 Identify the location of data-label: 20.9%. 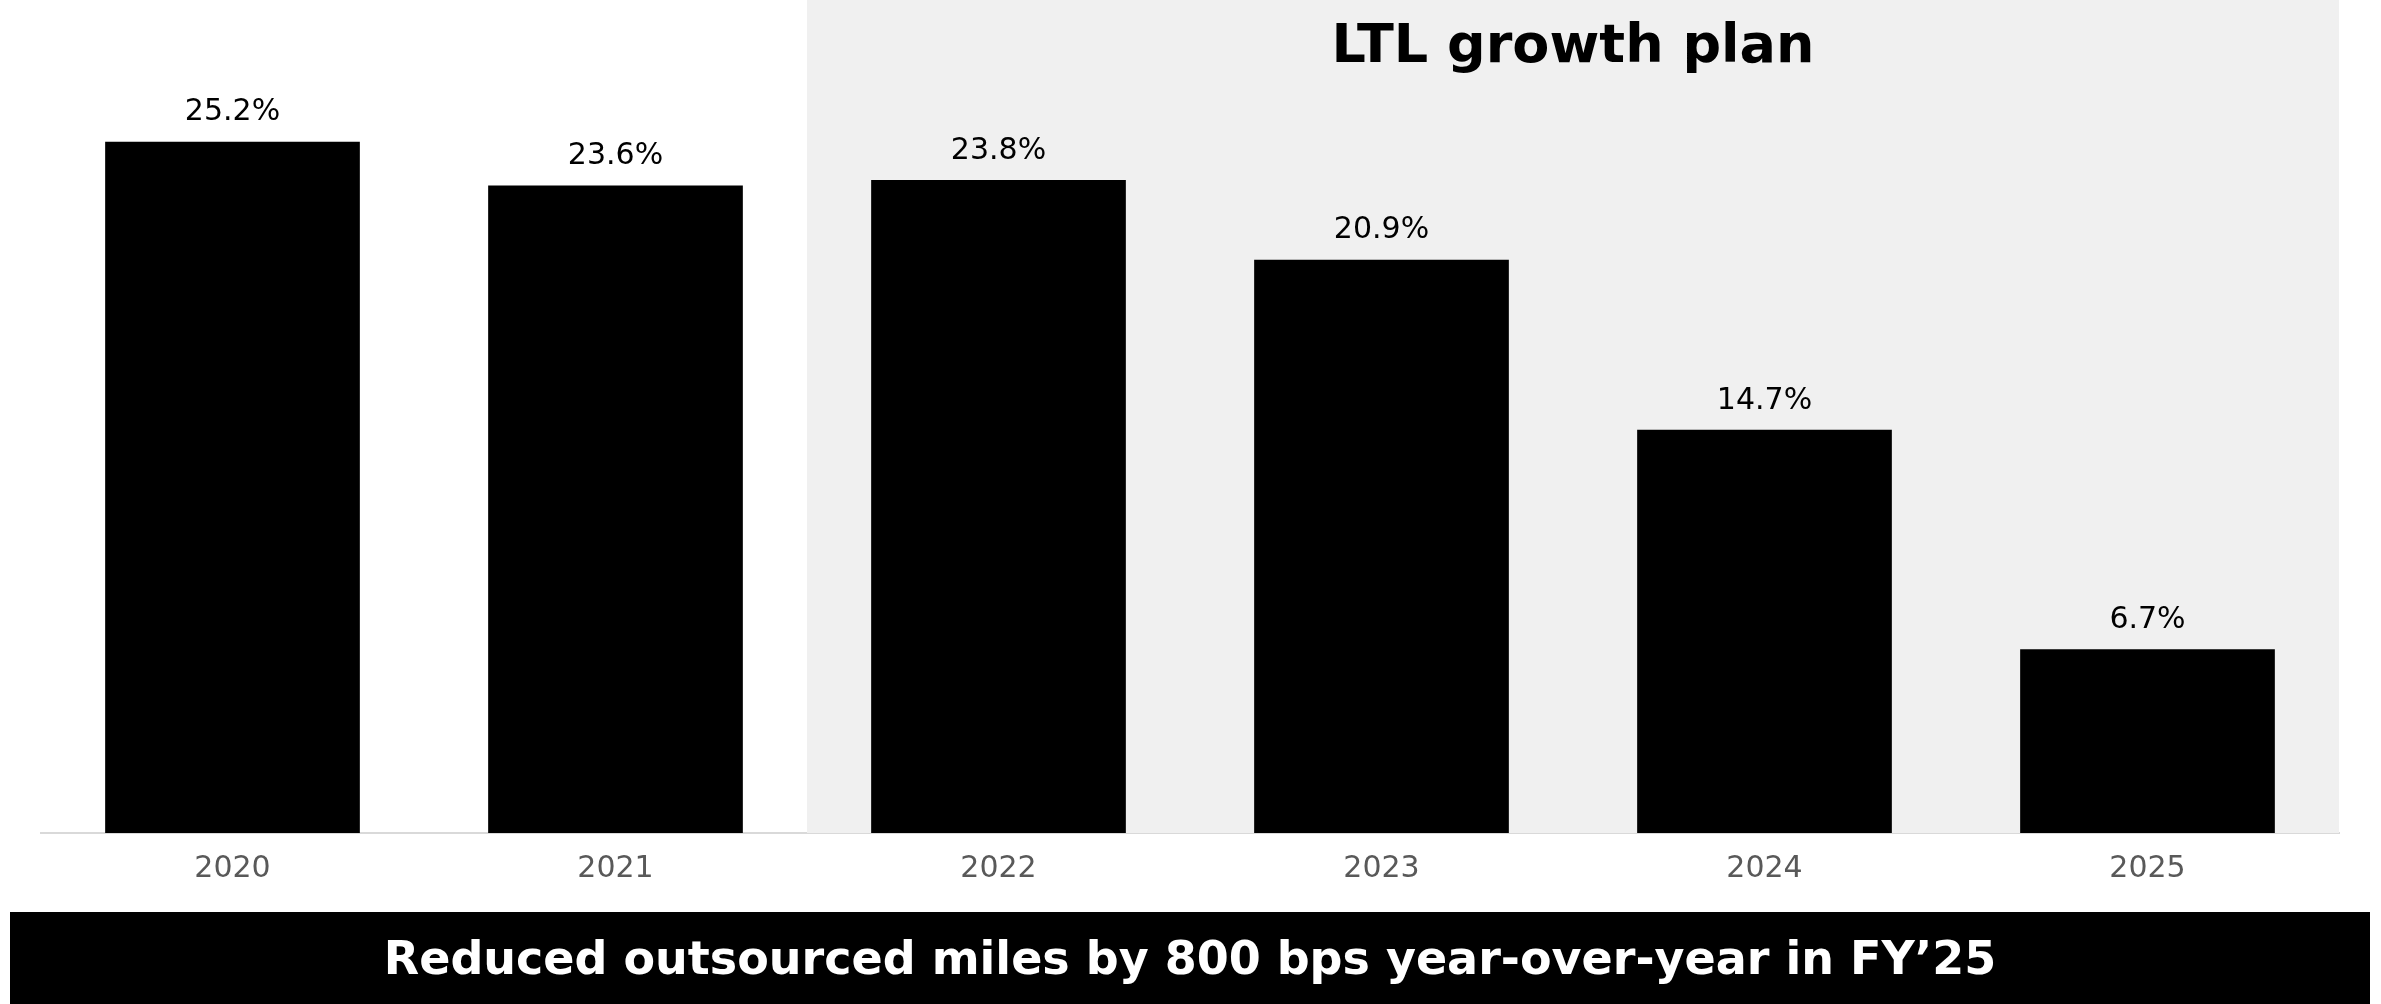
(1381, 228).